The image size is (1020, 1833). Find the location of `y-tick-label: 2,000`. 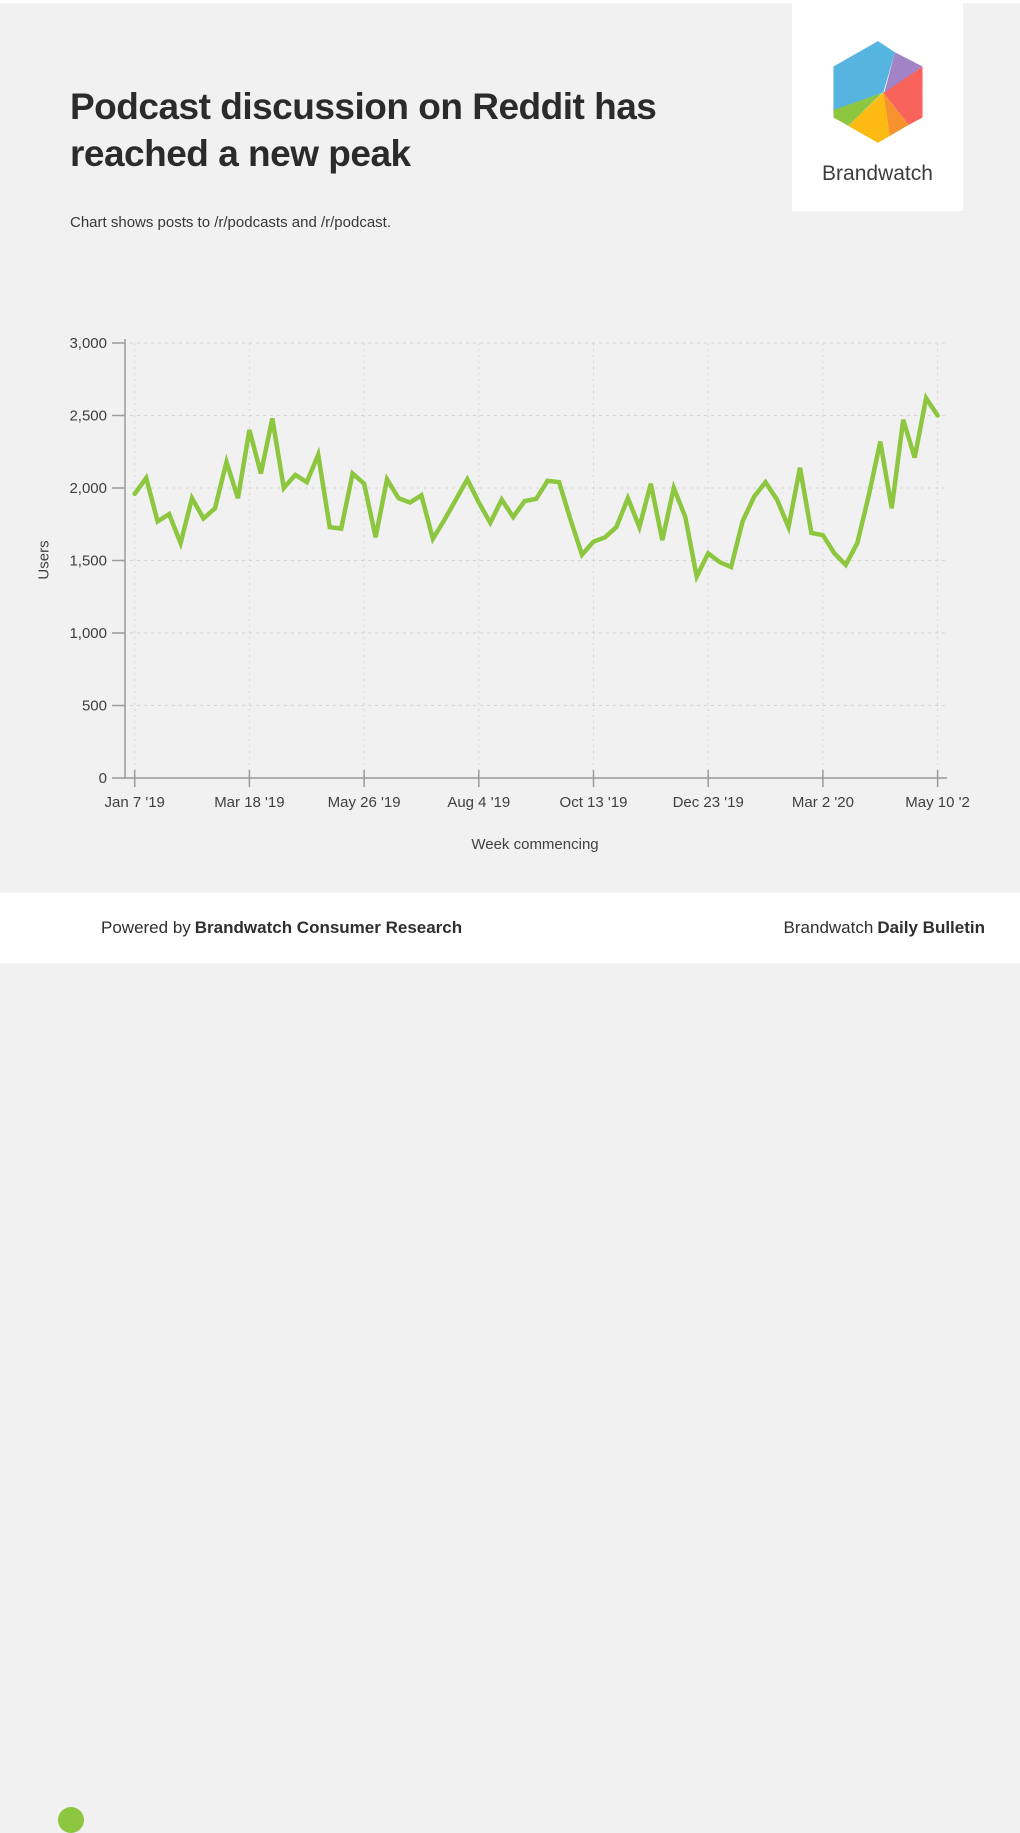

y-tick-label: 2,000 is located at coordinates (88, 488).